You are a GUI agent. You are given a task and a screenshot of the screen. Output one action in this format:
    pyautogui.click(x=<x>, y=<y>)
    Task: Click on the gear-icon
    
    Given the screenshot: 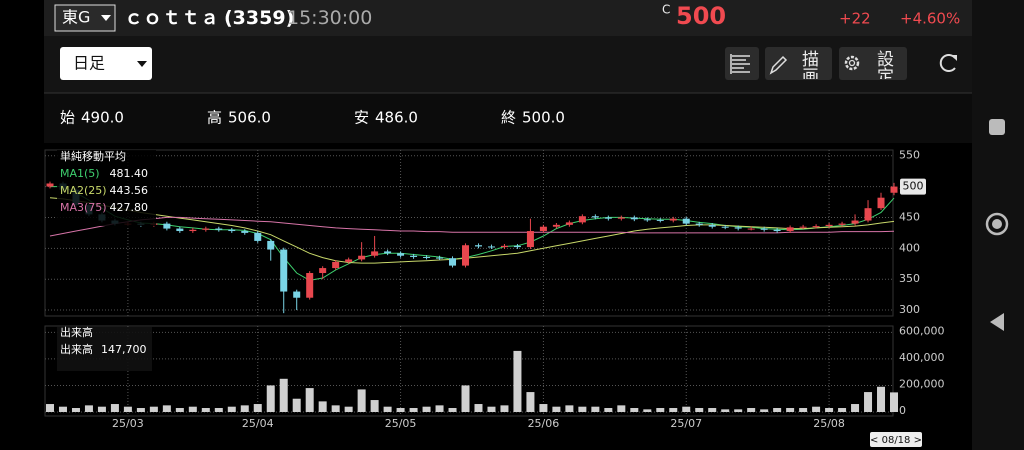 What is the action you would take?
    pyautogui.click(x=852, y=63)
    